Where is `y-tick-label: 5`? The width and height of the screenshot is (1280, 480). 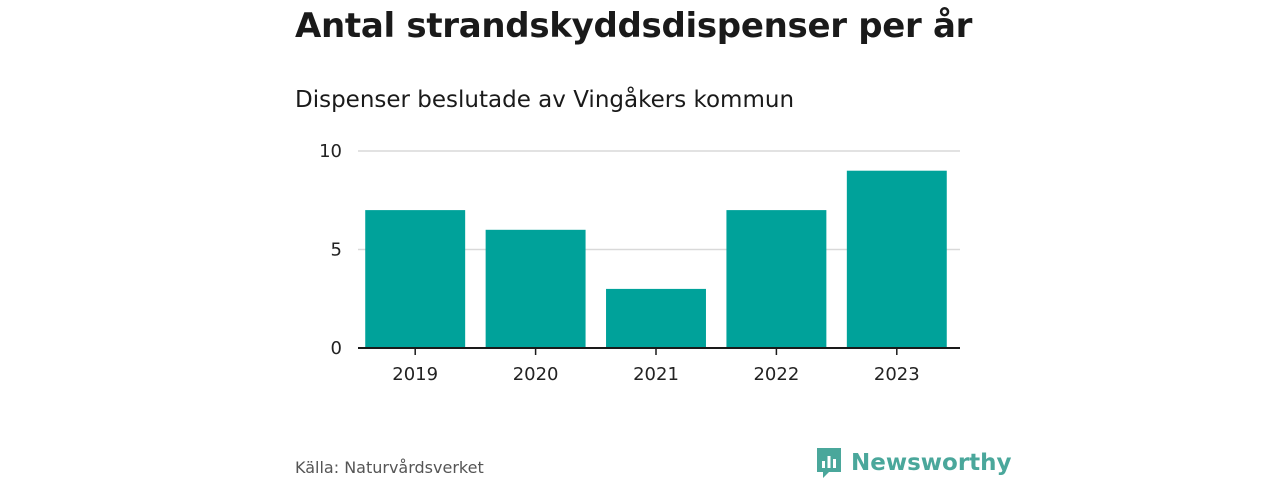 y-tick-label: 5 is located at coordinates (336, 250).